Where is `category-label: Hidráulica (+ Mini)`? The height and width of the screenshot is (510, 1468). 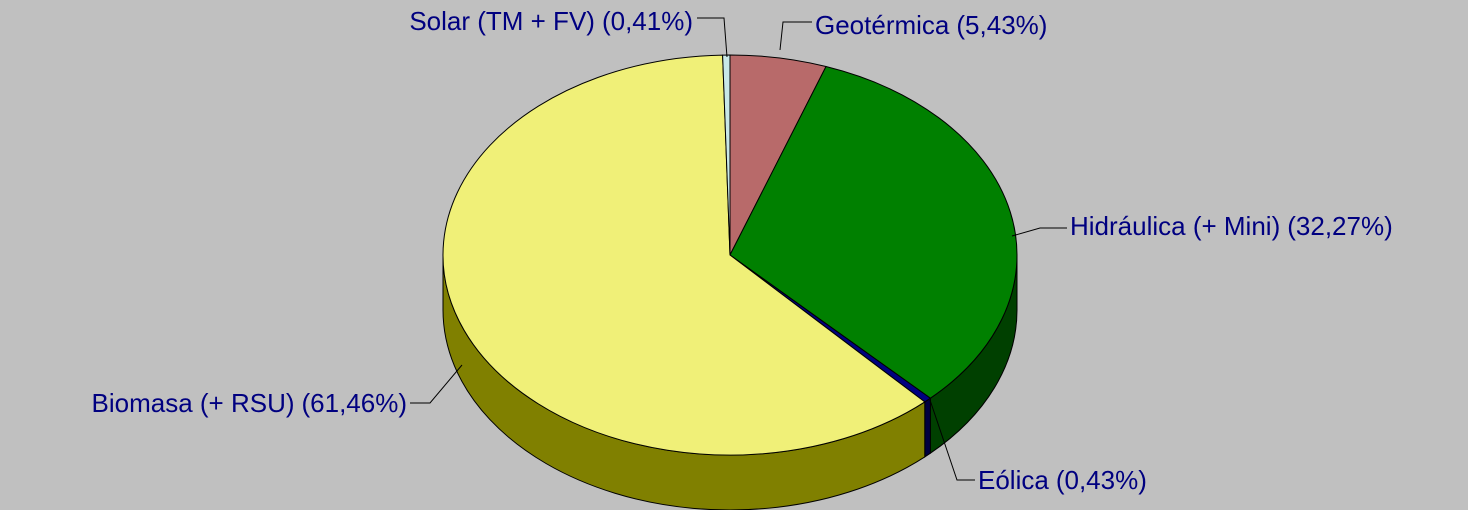 category-label: Hidráulica (+ Mini) is located at coordinates (1175, 226).